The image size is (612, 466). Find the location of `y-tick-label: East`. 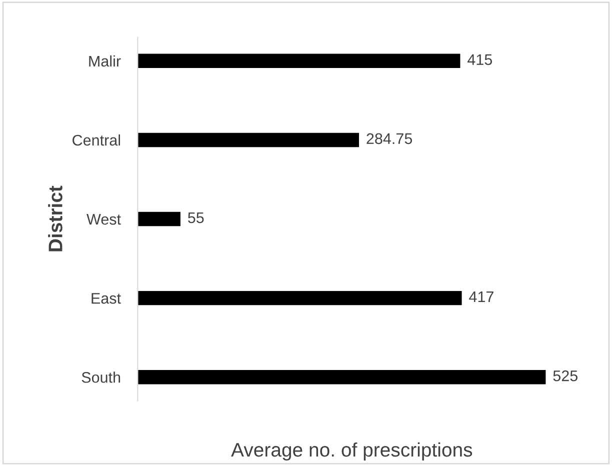

y-tick-label: East is located at coordinates (106, 298).